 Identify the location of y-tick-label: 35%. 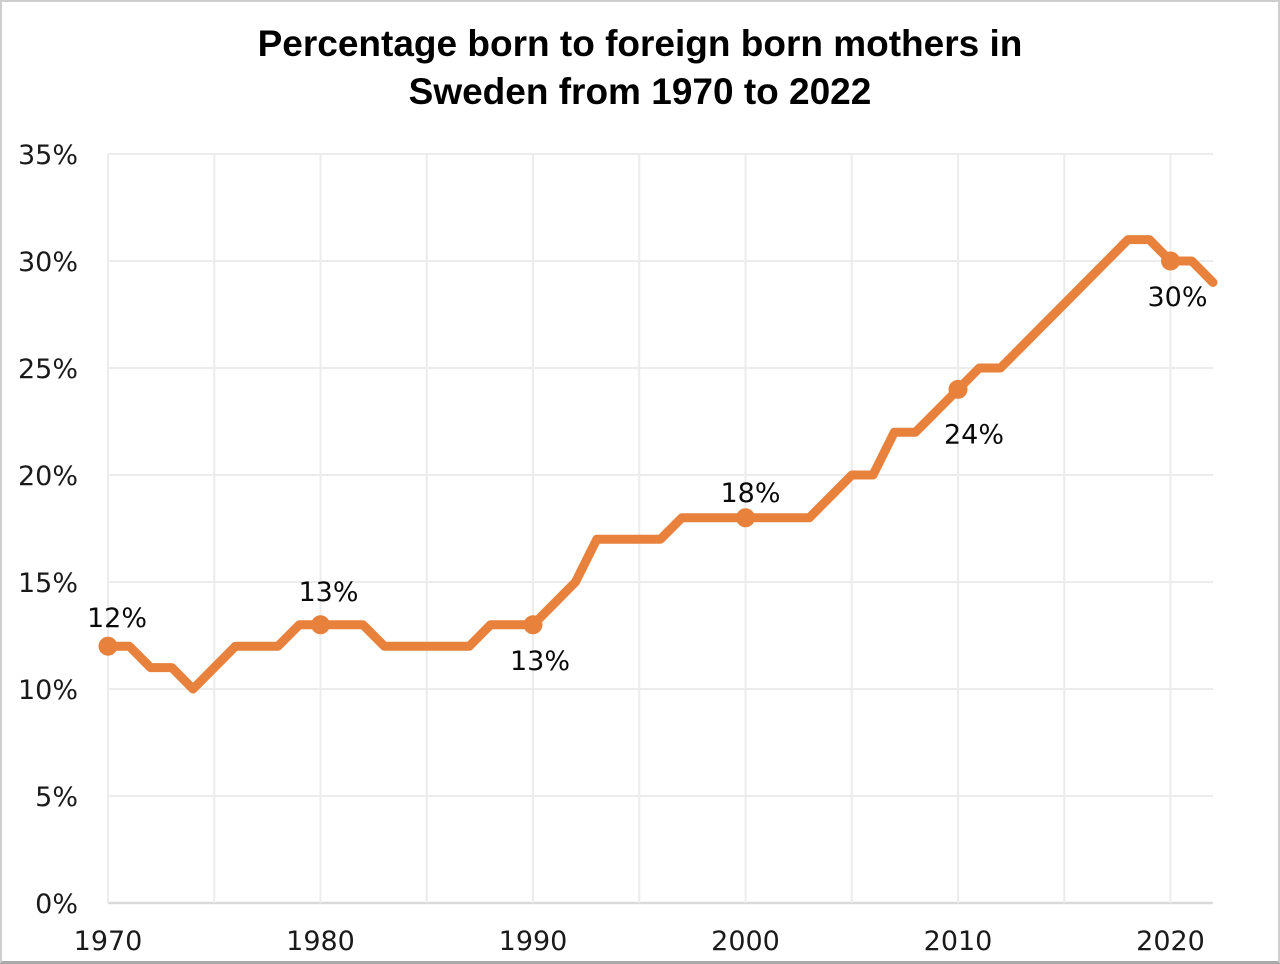
(48, 155).